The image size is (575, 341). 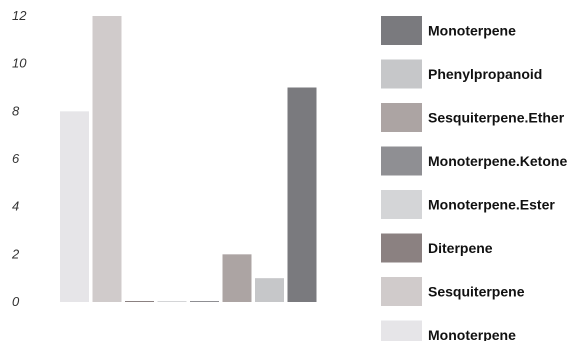 I want to click on y-tick-label: 8, so click(x=16, y=110).